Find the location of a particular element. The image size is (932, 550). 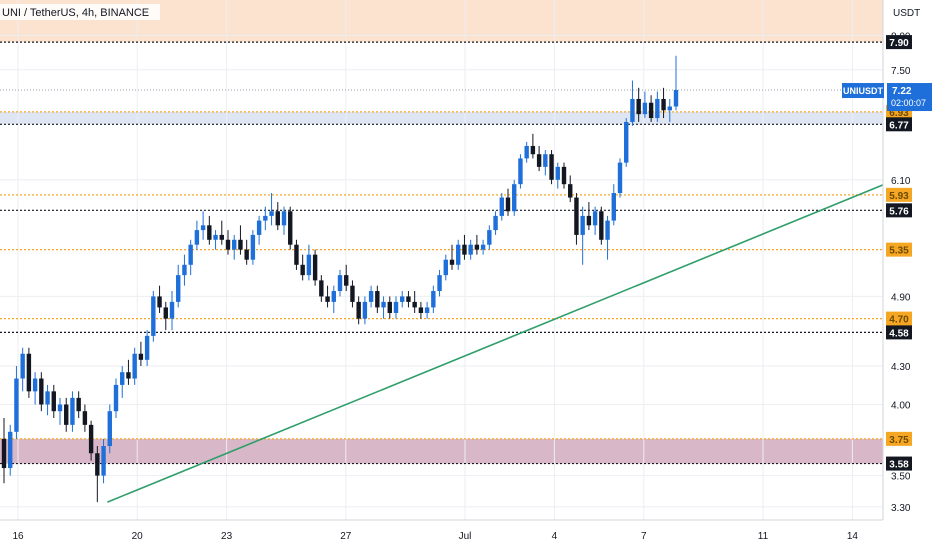

symbol-tag-bg is located at coordinates (863, 91).